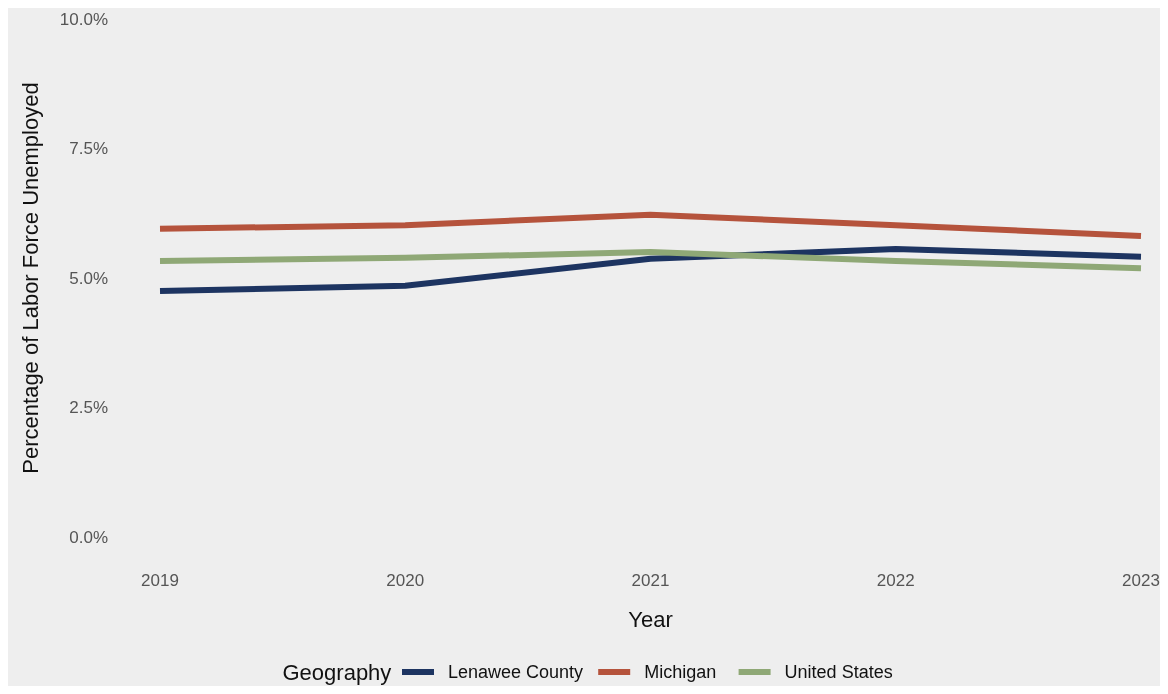 The width and height of the screenshot is (1168, 694). What do you see at coordinates (30, 278) in the screenshot?
I see `y-axis-title: Percentage of Labor Force Unemployed` at bounding box center [30, 278].